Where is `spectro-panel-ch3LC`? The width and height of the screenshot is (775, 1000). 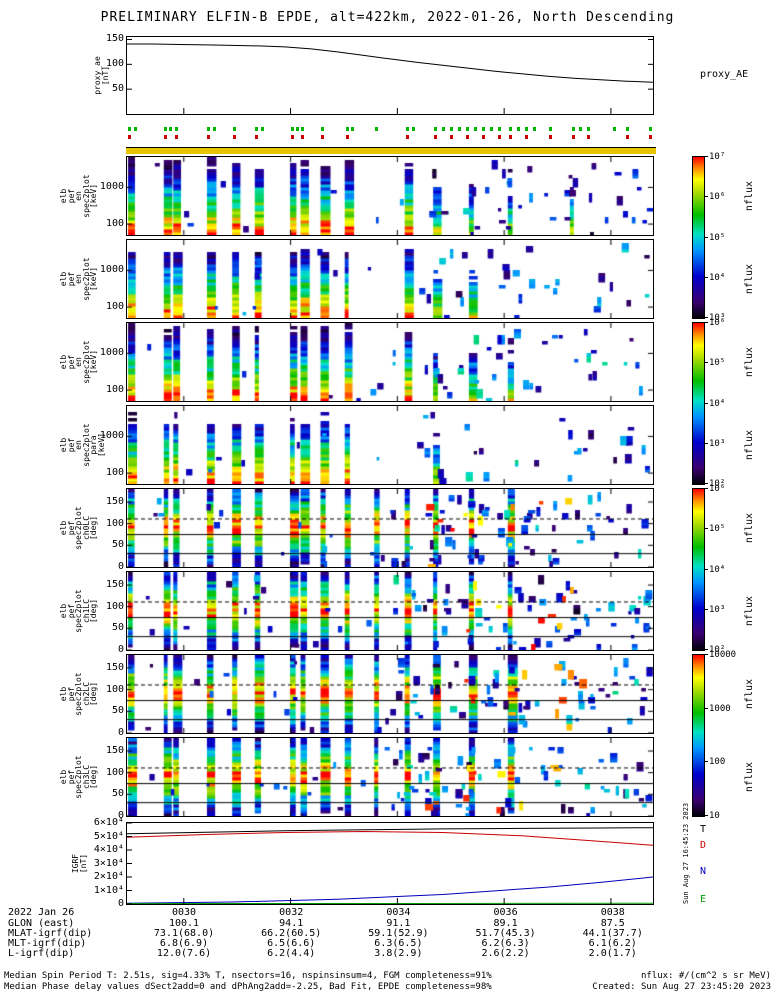
spectro-panel-ch3LC is located at coordinates (390, 777).